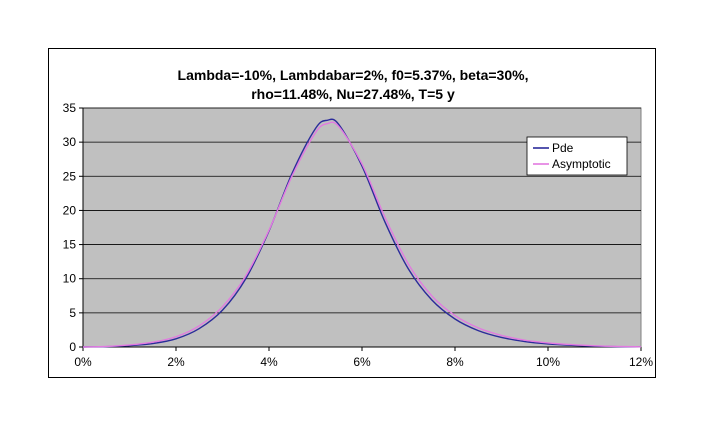 Image resolution: width=708 pixels, height=436 pixels. Describe the element at coordinates (641, 362) in the screenshot. I see `x-tick-label: 12%` at that location.